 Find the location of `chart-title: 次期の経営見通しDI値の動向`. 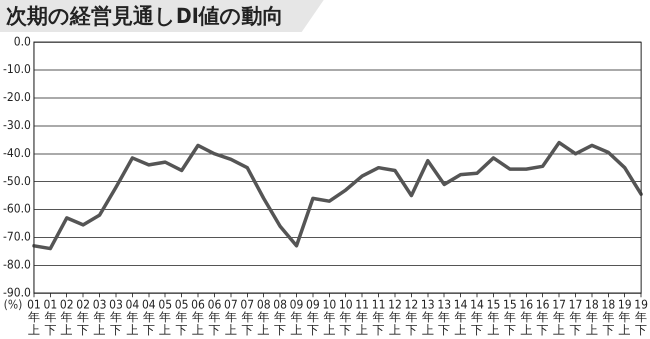

chart-title: 次期の経営見通しDI値の動向 is located at coordinates (162, 16).